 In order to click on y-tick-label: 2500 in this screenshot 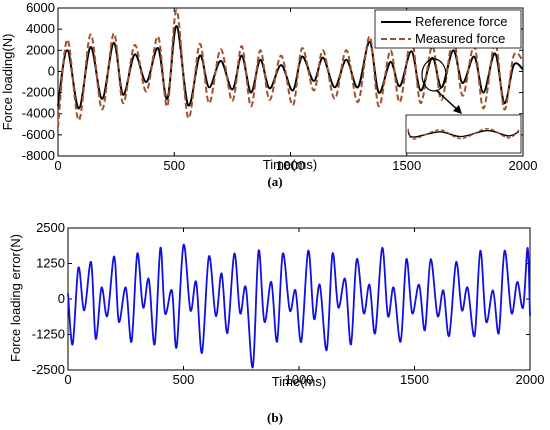, I will do `click(50, 227)`.